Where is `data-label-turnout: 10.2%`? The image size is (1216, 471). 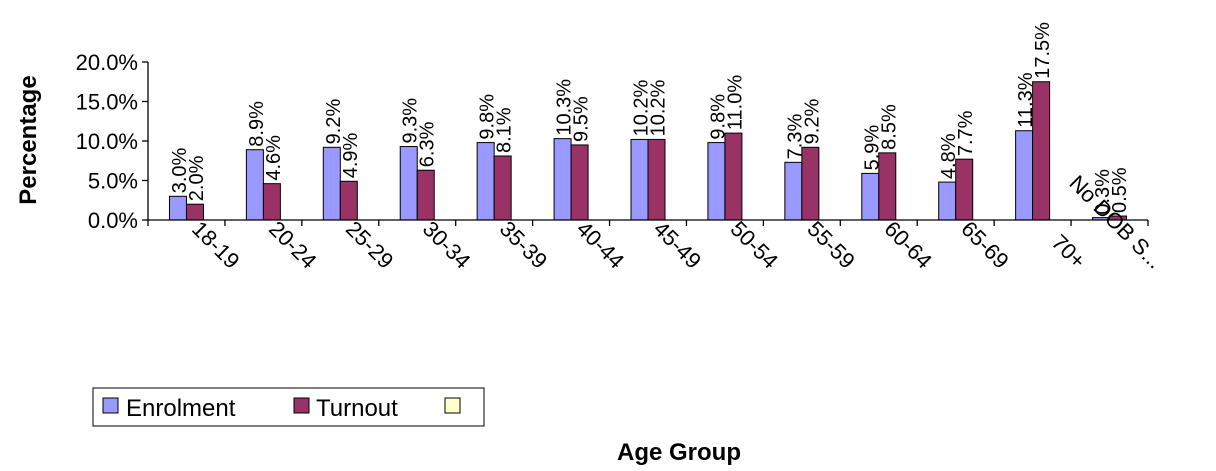
data-label-turnout: 10.2% is located at coordinates (659, 107).